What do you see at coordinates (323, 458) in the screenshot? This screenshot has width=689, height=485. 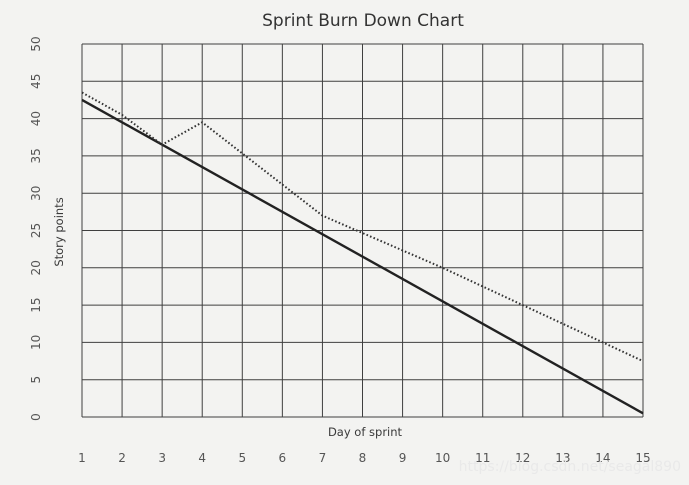 I see `x-tick-label: 7` at bounding box center [323, 458].